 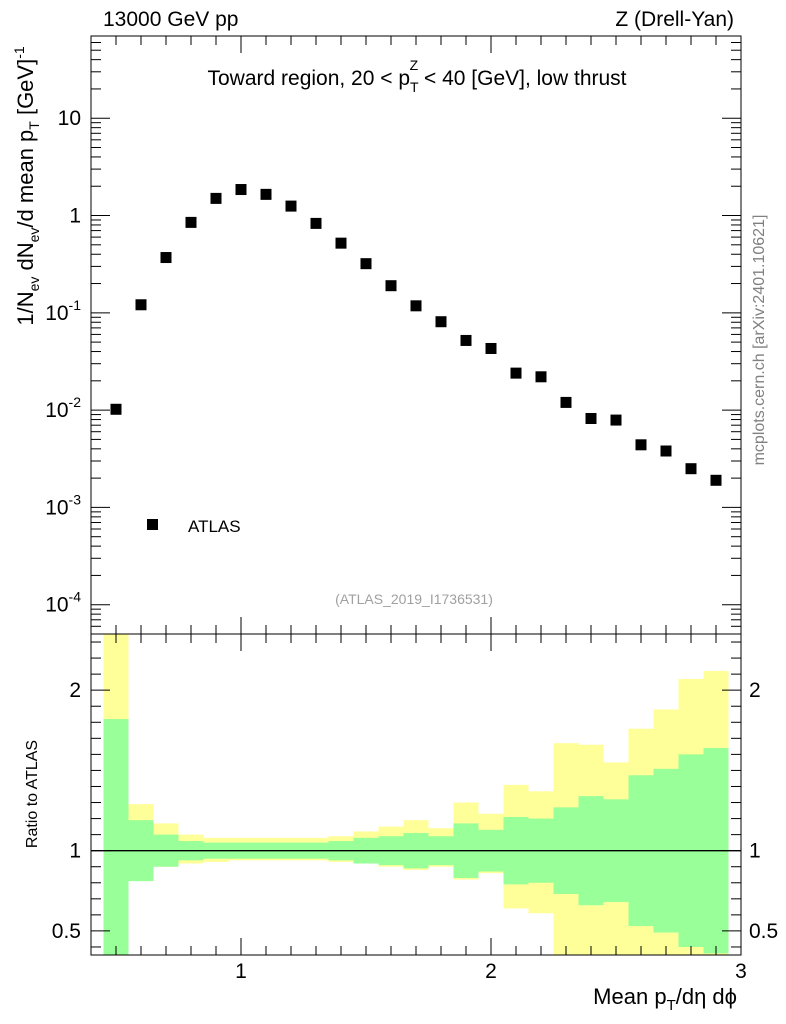 What do you see at coordinates (759, 340) in the screenshot?
I see `side-label: mcplots.cern.ch [arXiv:2401.10621]` at bounding box center [759, 340].